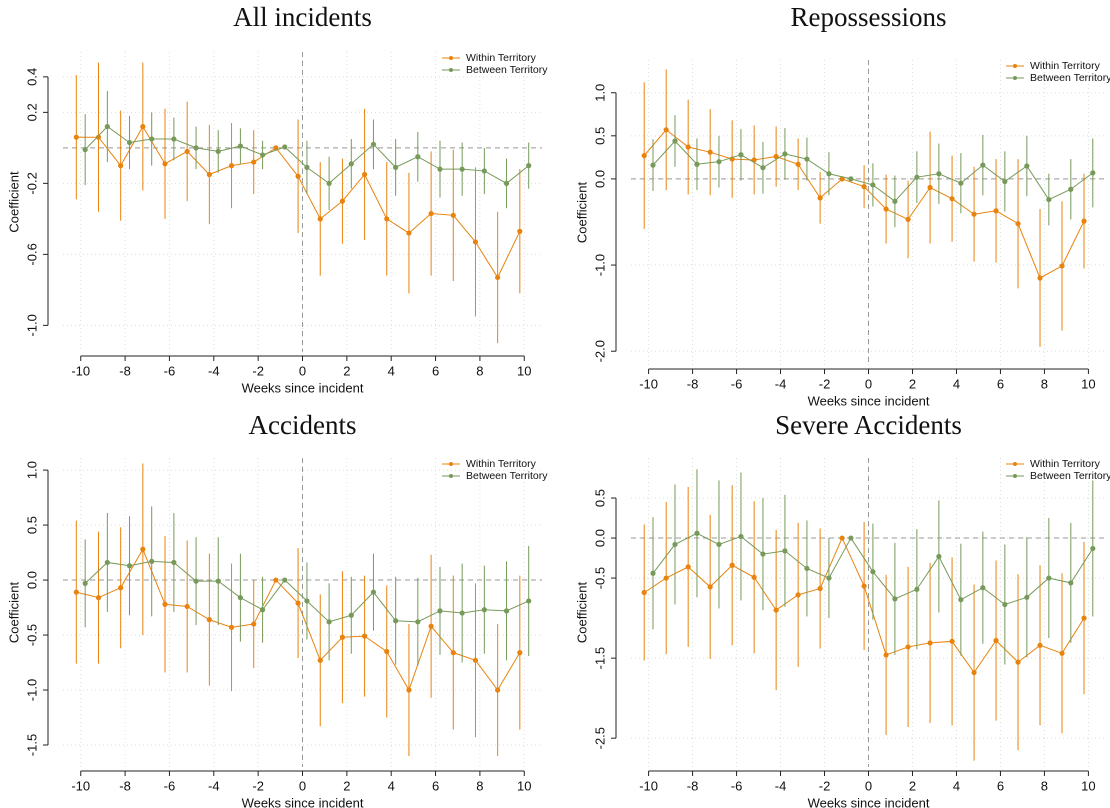 This screenshot has height=808, width=1110. What do you see at coordinates (869, 801) in the screenshot?
I see `x-axis-label: Weeks since incident` at bounding box center [869, 801].